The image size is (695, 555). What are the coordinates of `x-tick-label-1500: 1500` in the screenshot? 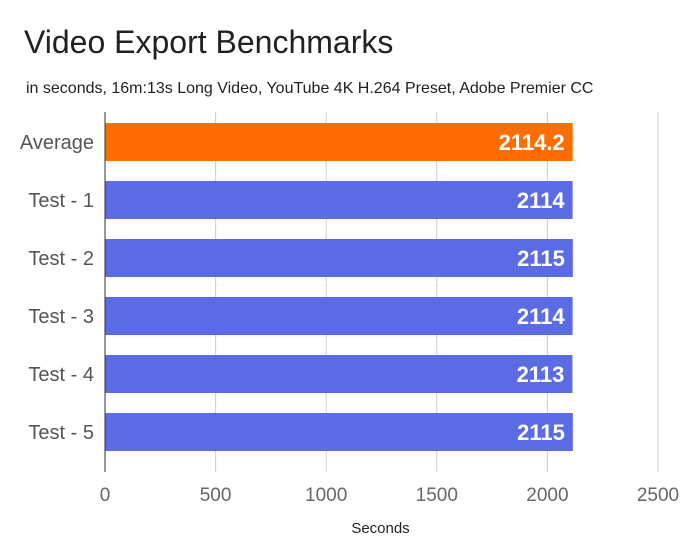 It's located at (437, 495).